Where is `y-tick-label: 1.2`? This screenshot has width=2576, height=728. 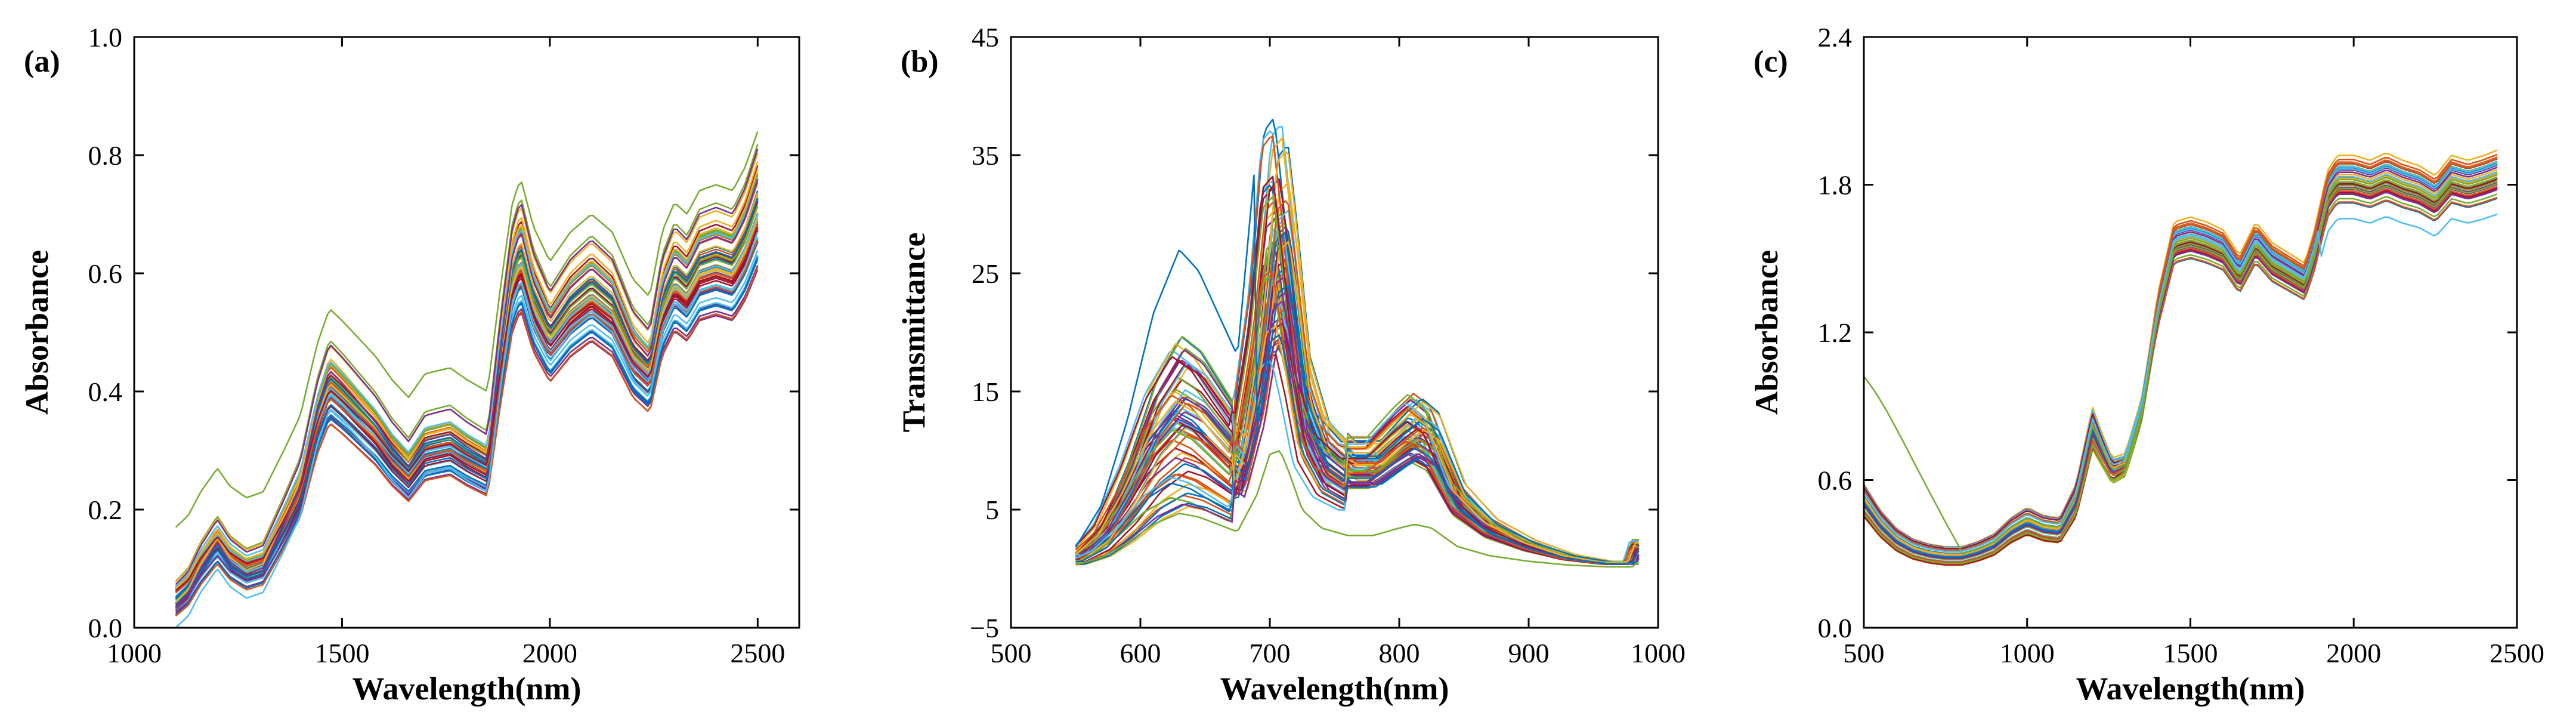
y-tick-label: 1.2 is located at coordinates (1835, 332).